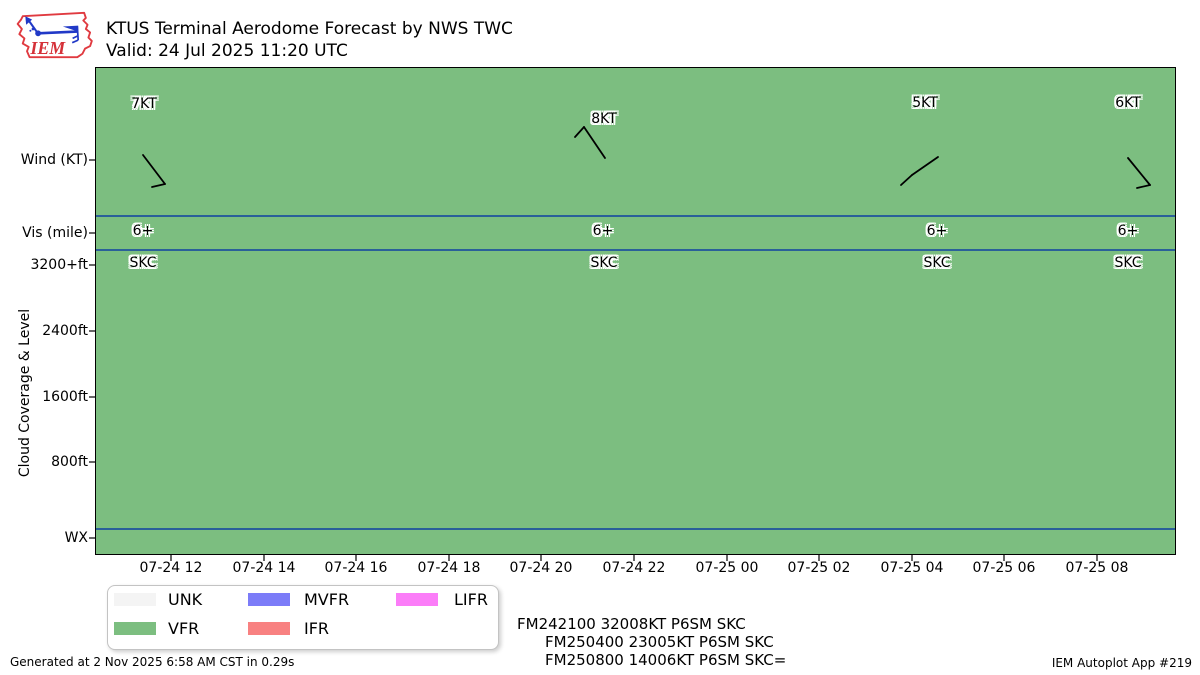 The image size is (1200, 675). What do you see at coordinates (727, 568) in the screenshot?
I see `x-tick-label-6: 07-25 00` at bounding box center [727, 568].